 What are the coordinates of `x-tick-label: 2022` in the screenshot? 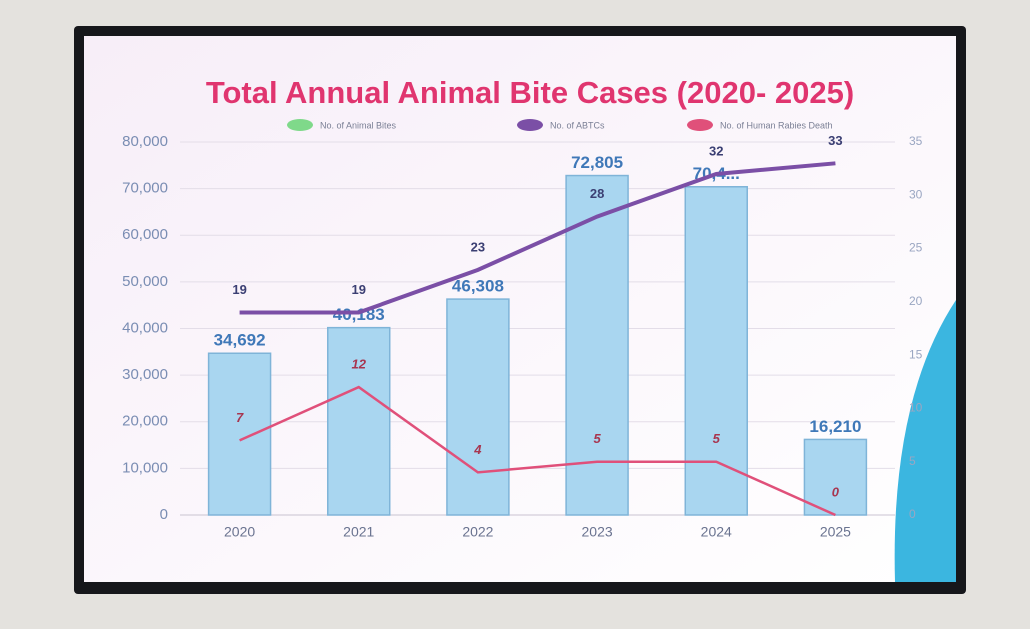 It's located at (477, 532).